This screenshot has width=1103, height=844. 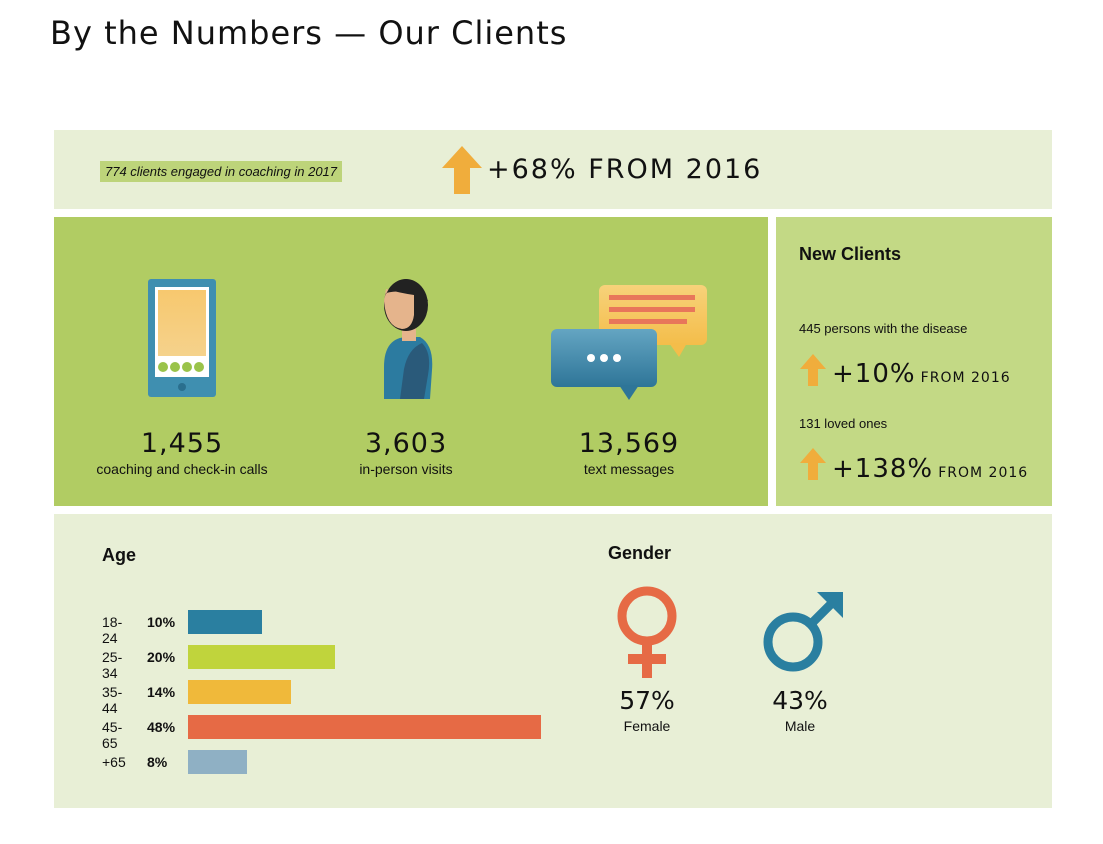 What do you see at coordinates (647, 700) in the screenshot?
I see `gender-female-percent: 57%` at bounding box center [647, 700].